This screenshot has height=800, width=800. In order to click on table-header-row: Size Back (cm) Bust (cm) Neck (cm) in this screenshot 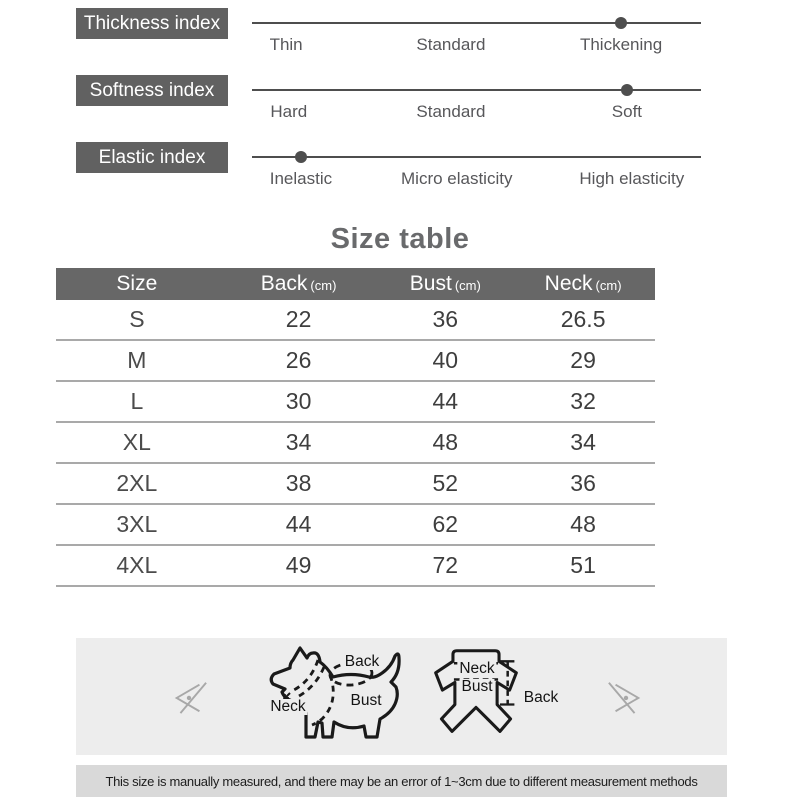, I will do `click(355, 284)`.